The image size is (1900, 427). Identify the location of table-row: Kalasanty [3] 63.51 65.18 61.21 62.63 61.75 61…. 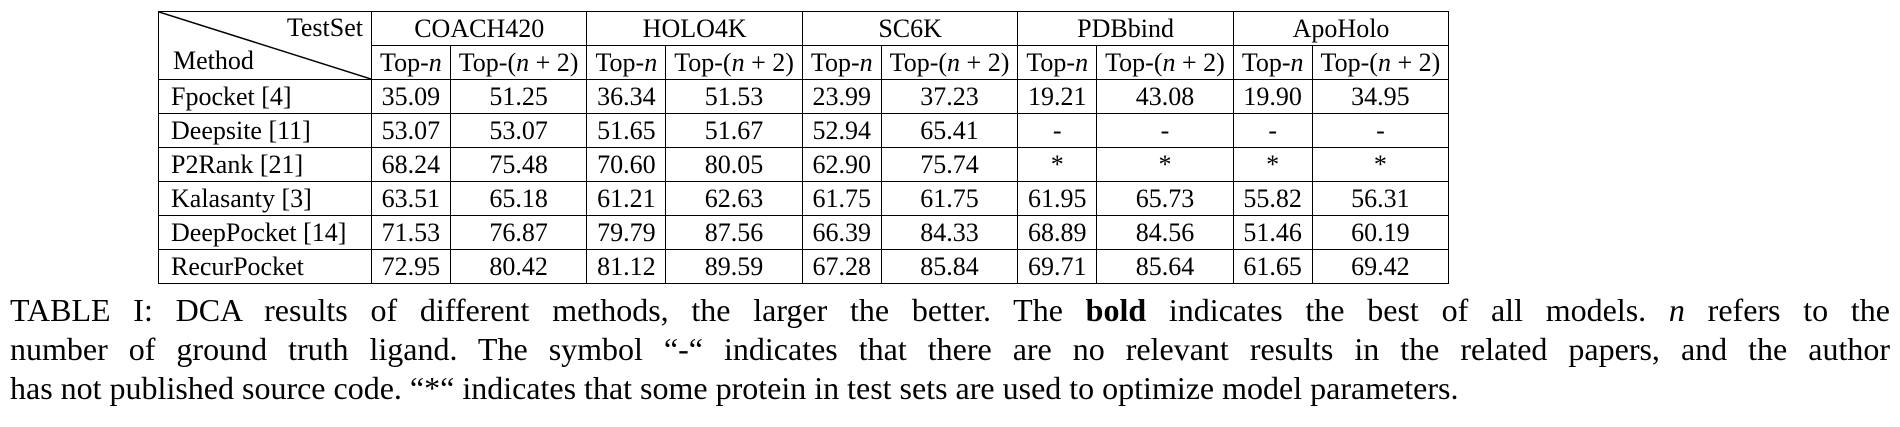
(804, 198).